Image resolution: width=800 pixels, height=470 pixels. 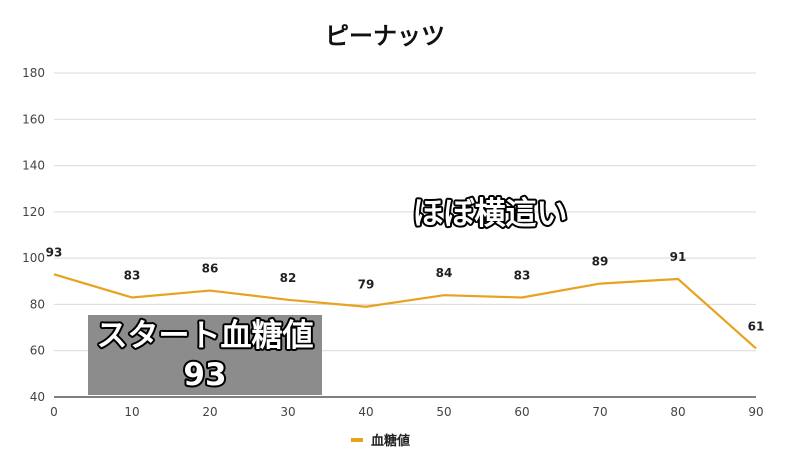 What do you see at coordinates (209, 412) in the screenshot?
I see `x-tick-label: 20` at bounding box center [209, 412].